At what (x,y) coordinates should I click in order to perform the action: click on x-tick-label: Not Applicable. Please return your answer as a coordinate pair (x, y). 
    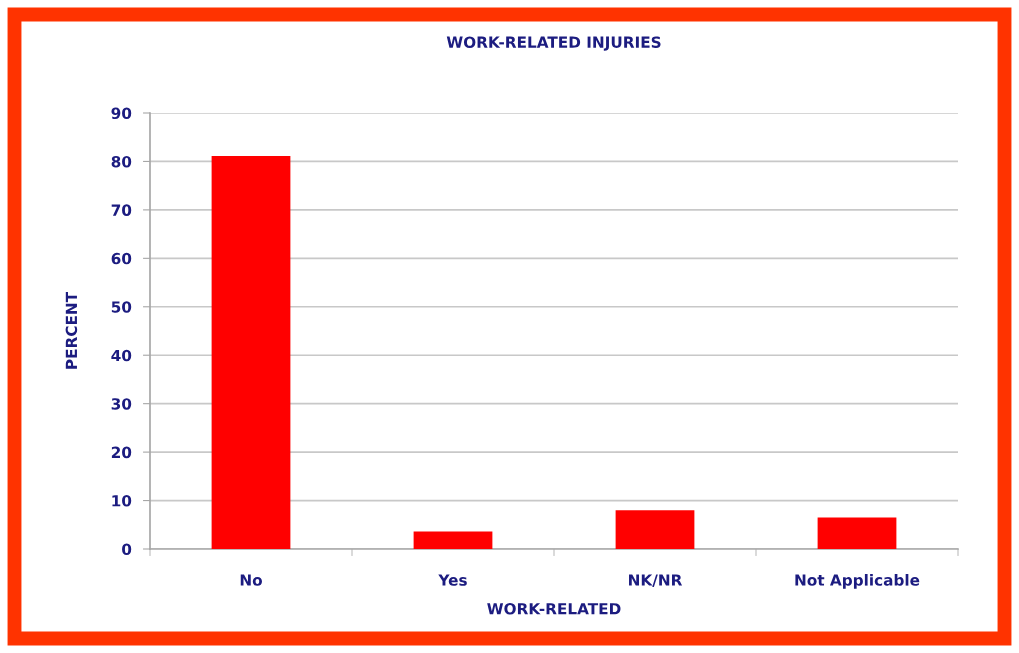
    Looking at the image, I should click on (857, 581).